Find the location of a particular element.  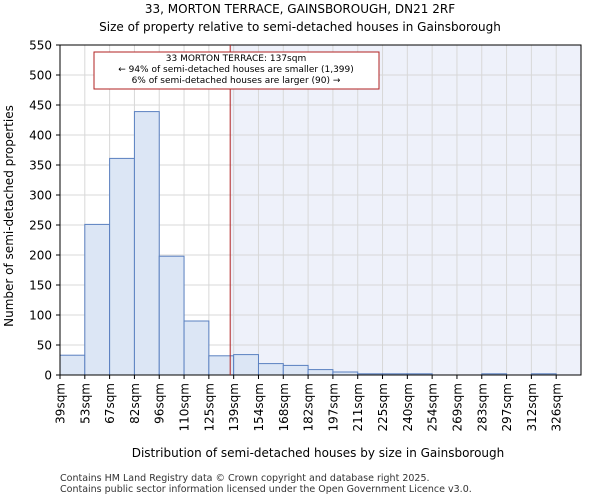

bar-182sqm is located at coordinates (320, 372).